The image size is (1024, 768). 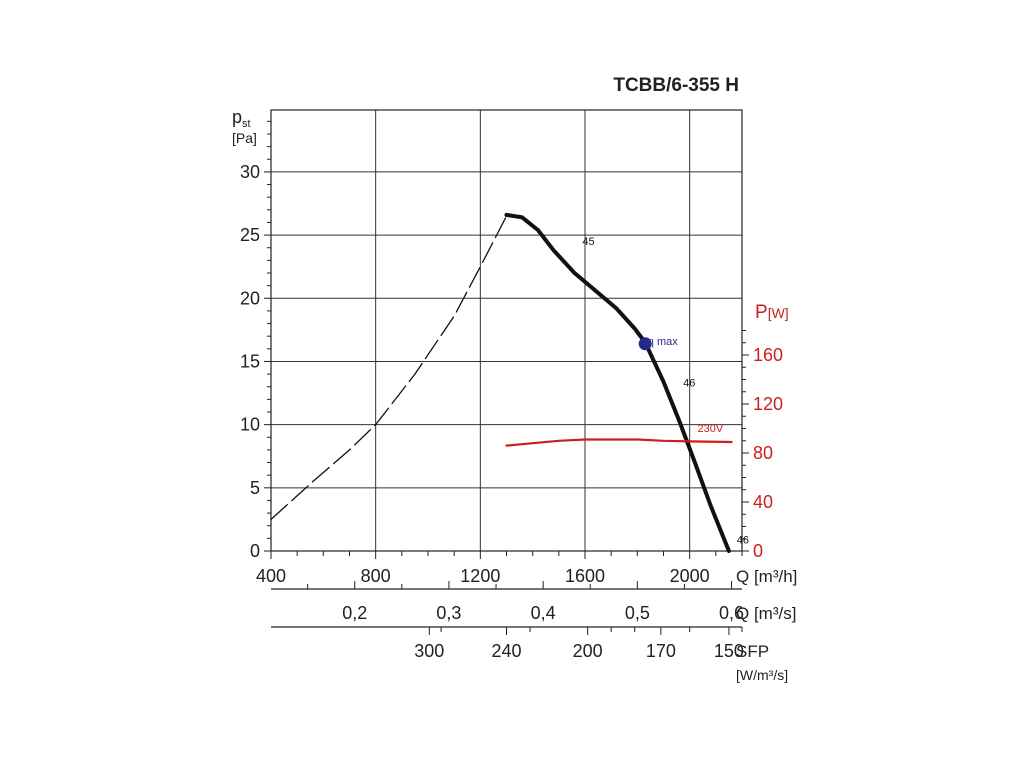 What do you see at coordinates (778, 313) in the screenshot?
I see `right-axis-unit: [W]` at bounding box center [778, 313].